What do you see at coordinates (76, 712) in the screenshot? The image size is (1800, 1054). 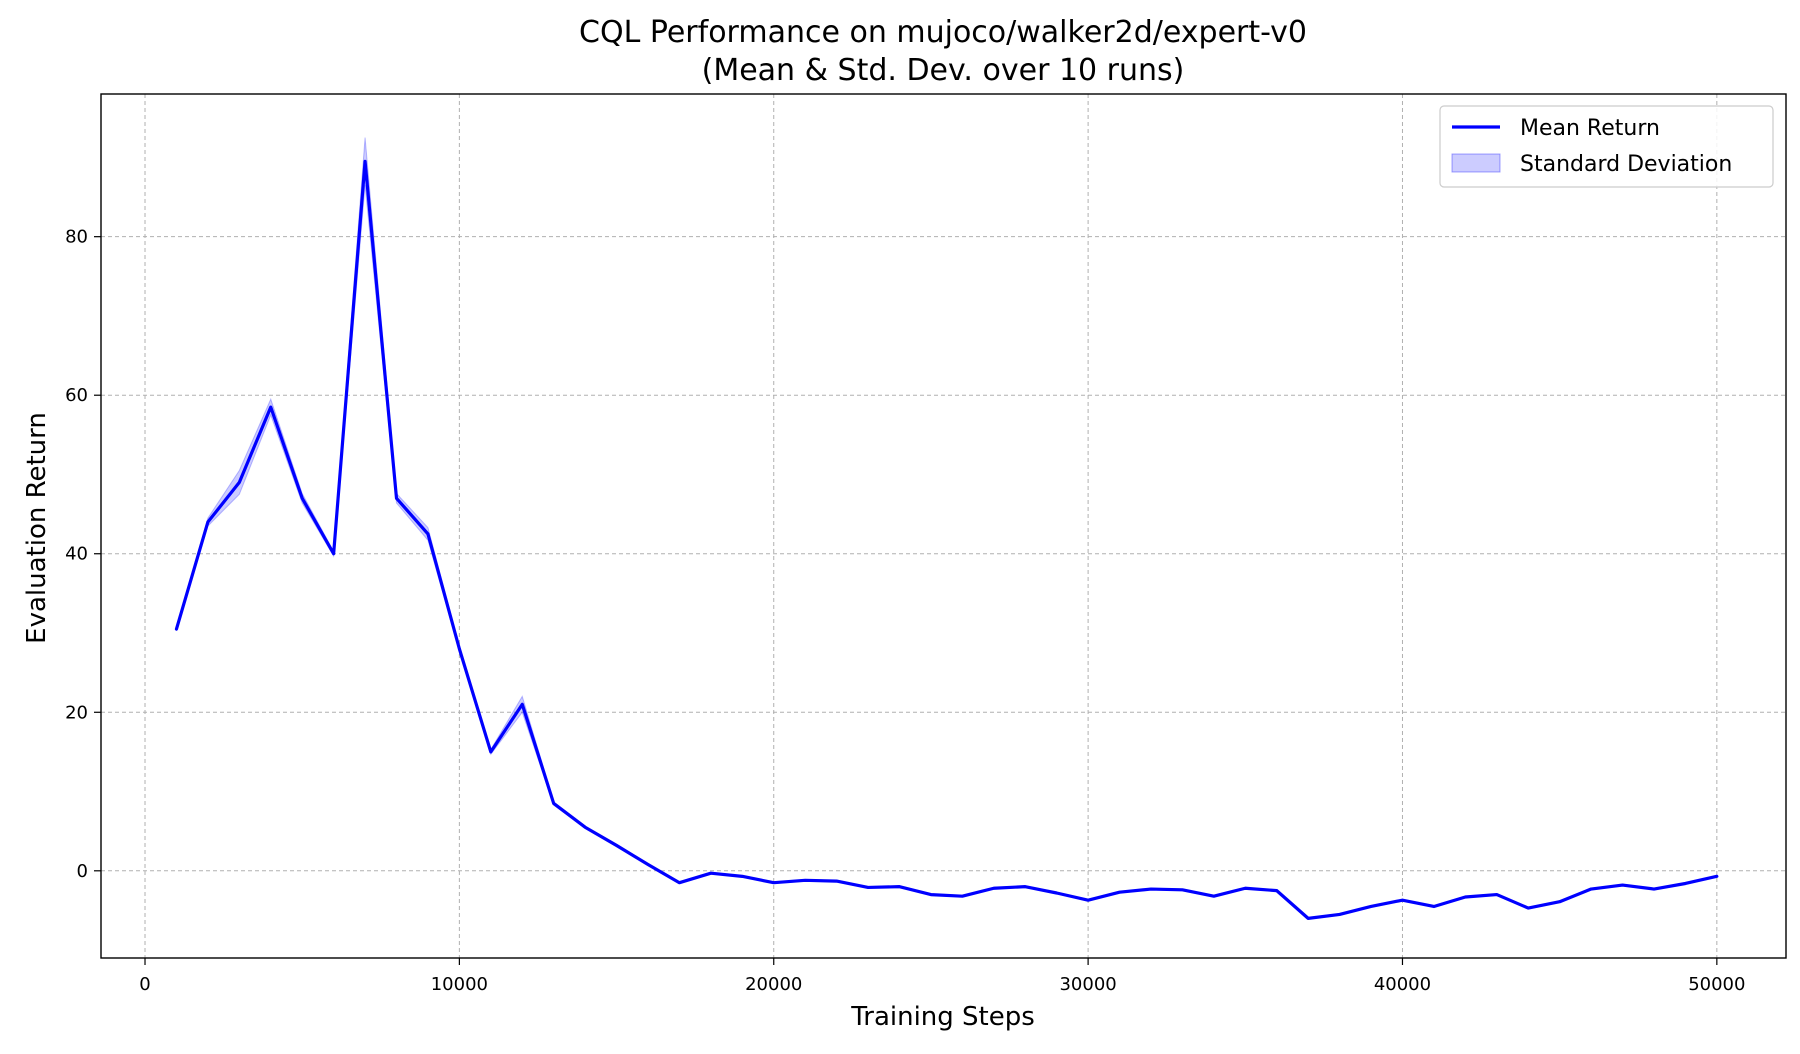 I see `y-tick-label: 20` at bounding box center [76, 712].